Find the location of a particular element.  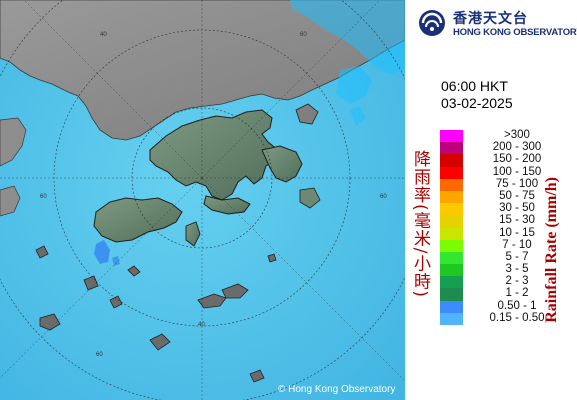

legend-title-chinese: 降雨率(毫米/小時) is located at coordinates (420, 224).